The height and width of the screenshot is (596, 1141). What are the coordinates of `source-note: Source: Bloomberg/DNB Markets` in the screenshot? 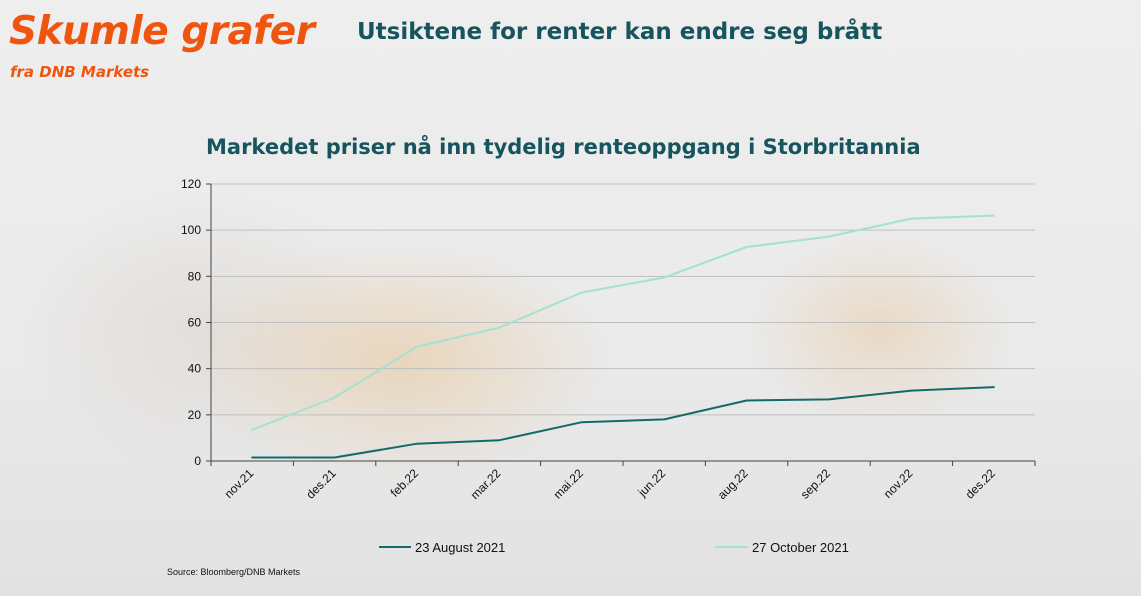 It's located at (234, 572).